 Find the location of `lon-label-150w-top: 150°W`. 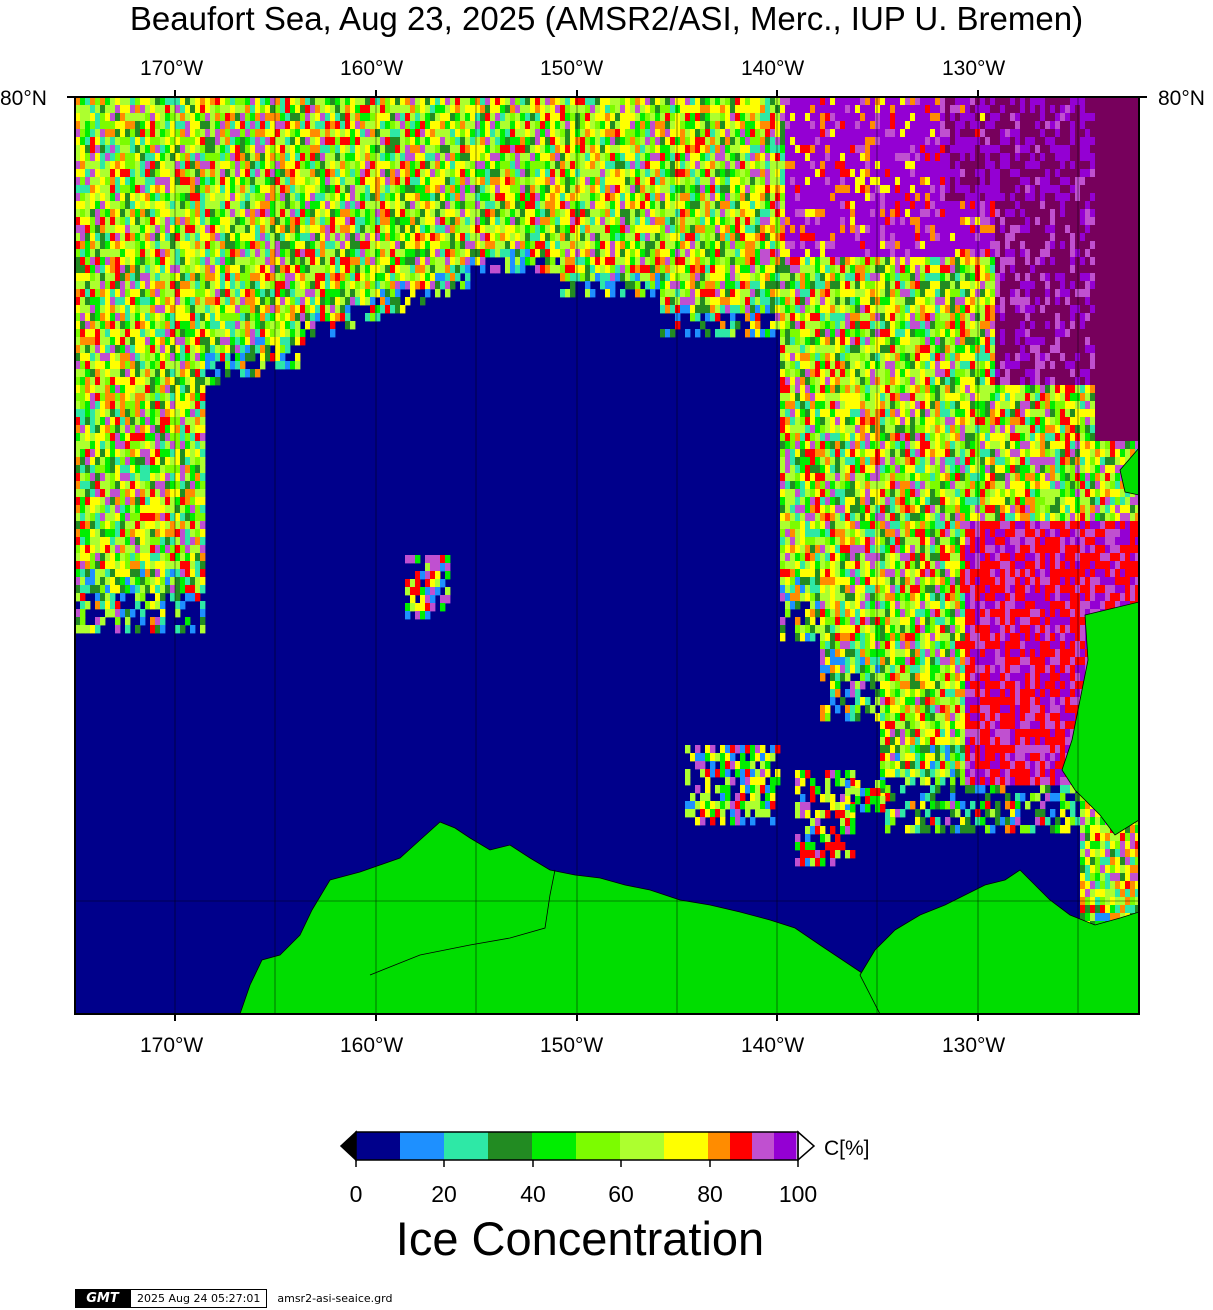

lon-label-150w-top: 150°W is located at coordinates (572, 68).